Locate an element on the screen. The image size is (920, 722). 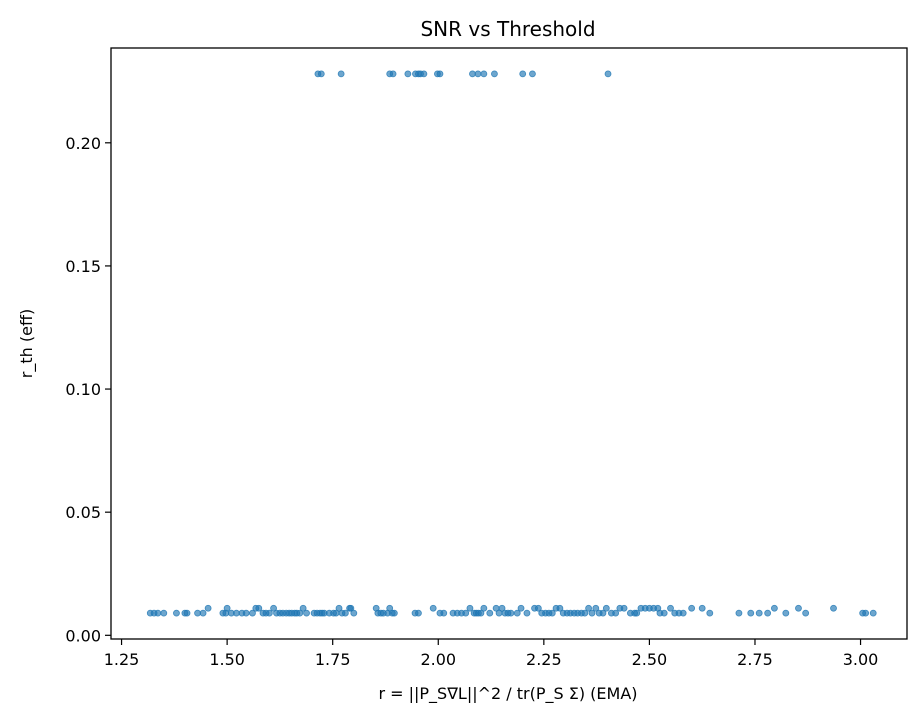
x-tick-label: 2.75 is located at coordinates (755, 659).